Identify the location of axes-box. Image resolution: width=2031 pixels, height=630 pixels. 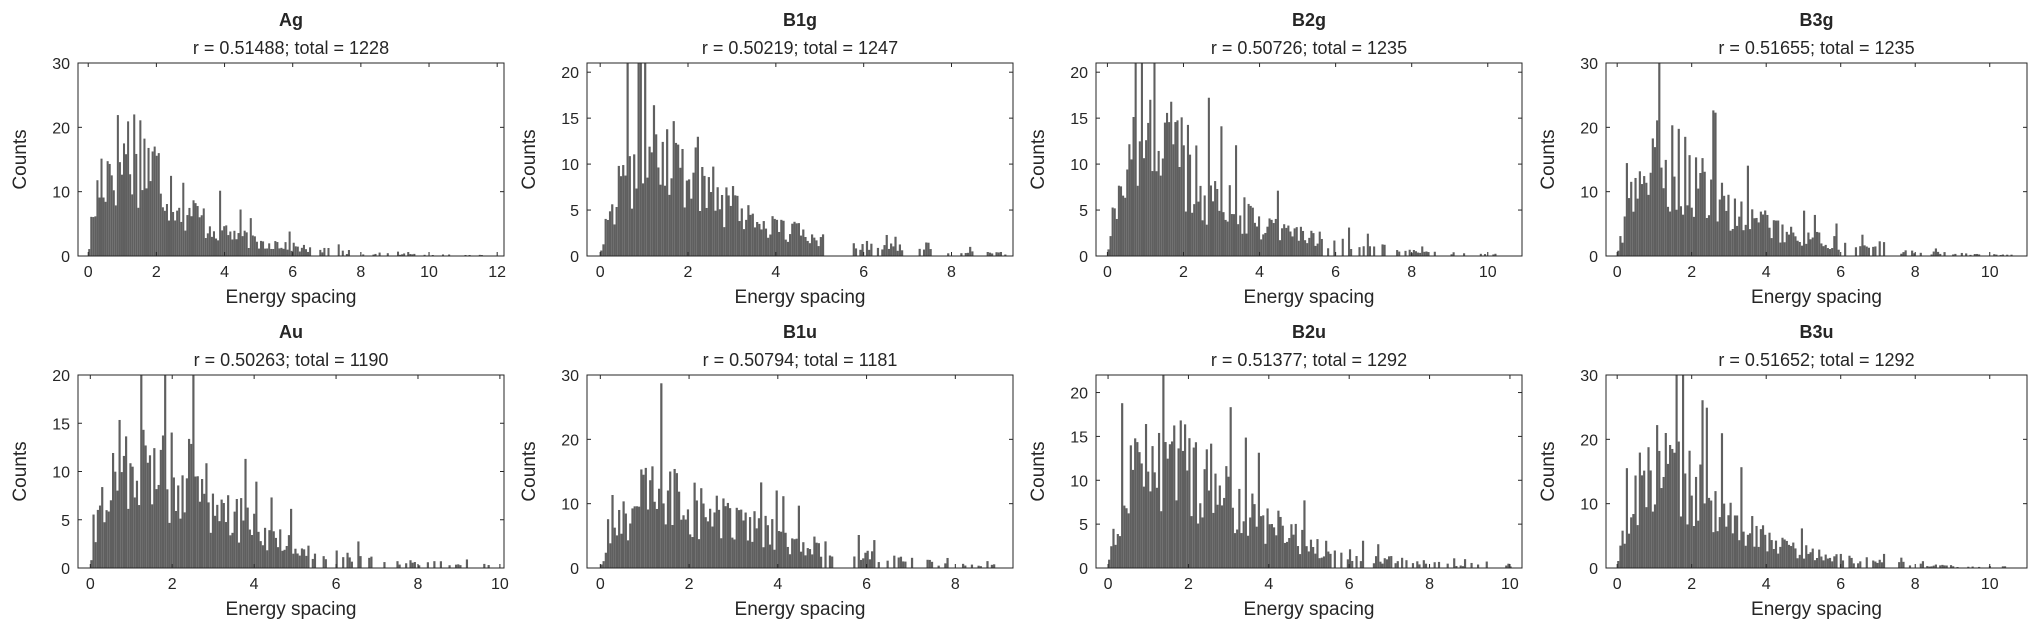
(1309, 471).